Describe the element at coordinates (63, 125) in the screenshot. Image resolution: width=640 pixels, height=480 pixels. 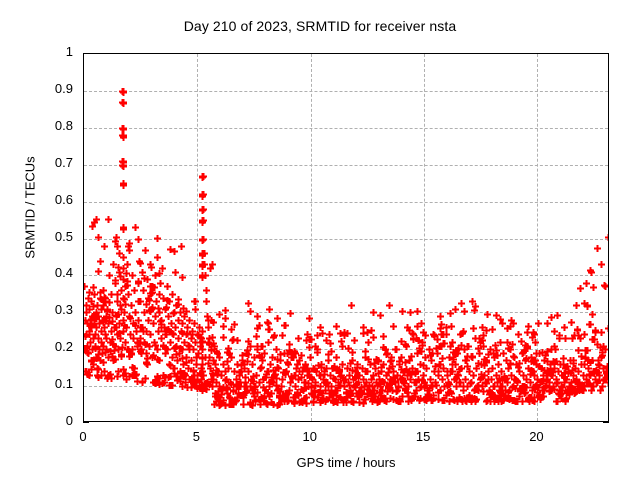
I see `y-tick-label: 0.8` at that location.